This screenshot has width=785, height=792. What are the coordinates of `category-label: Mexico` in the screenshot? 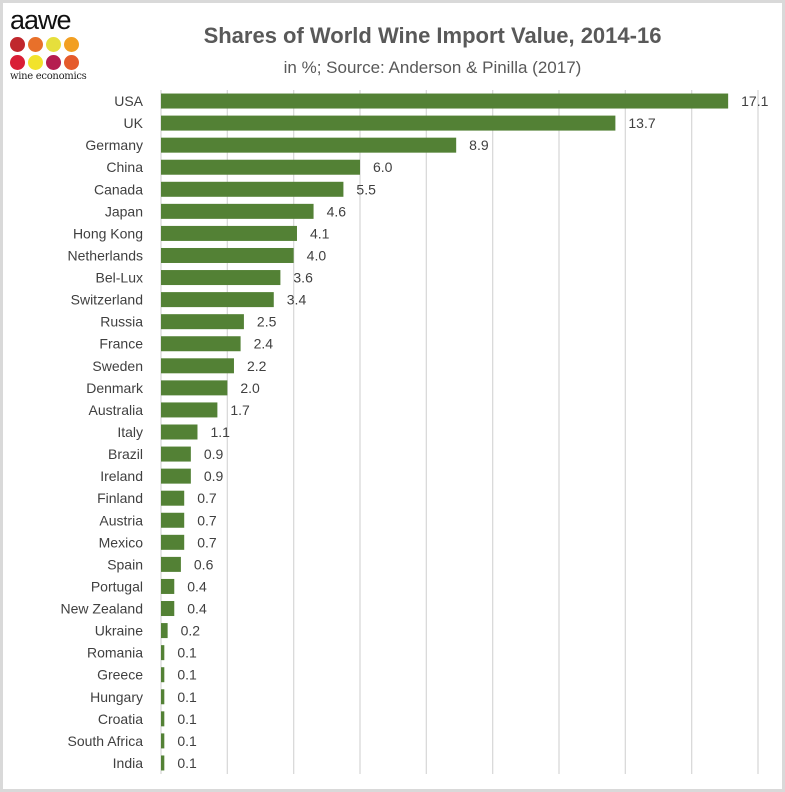 It's located at (121, 542).